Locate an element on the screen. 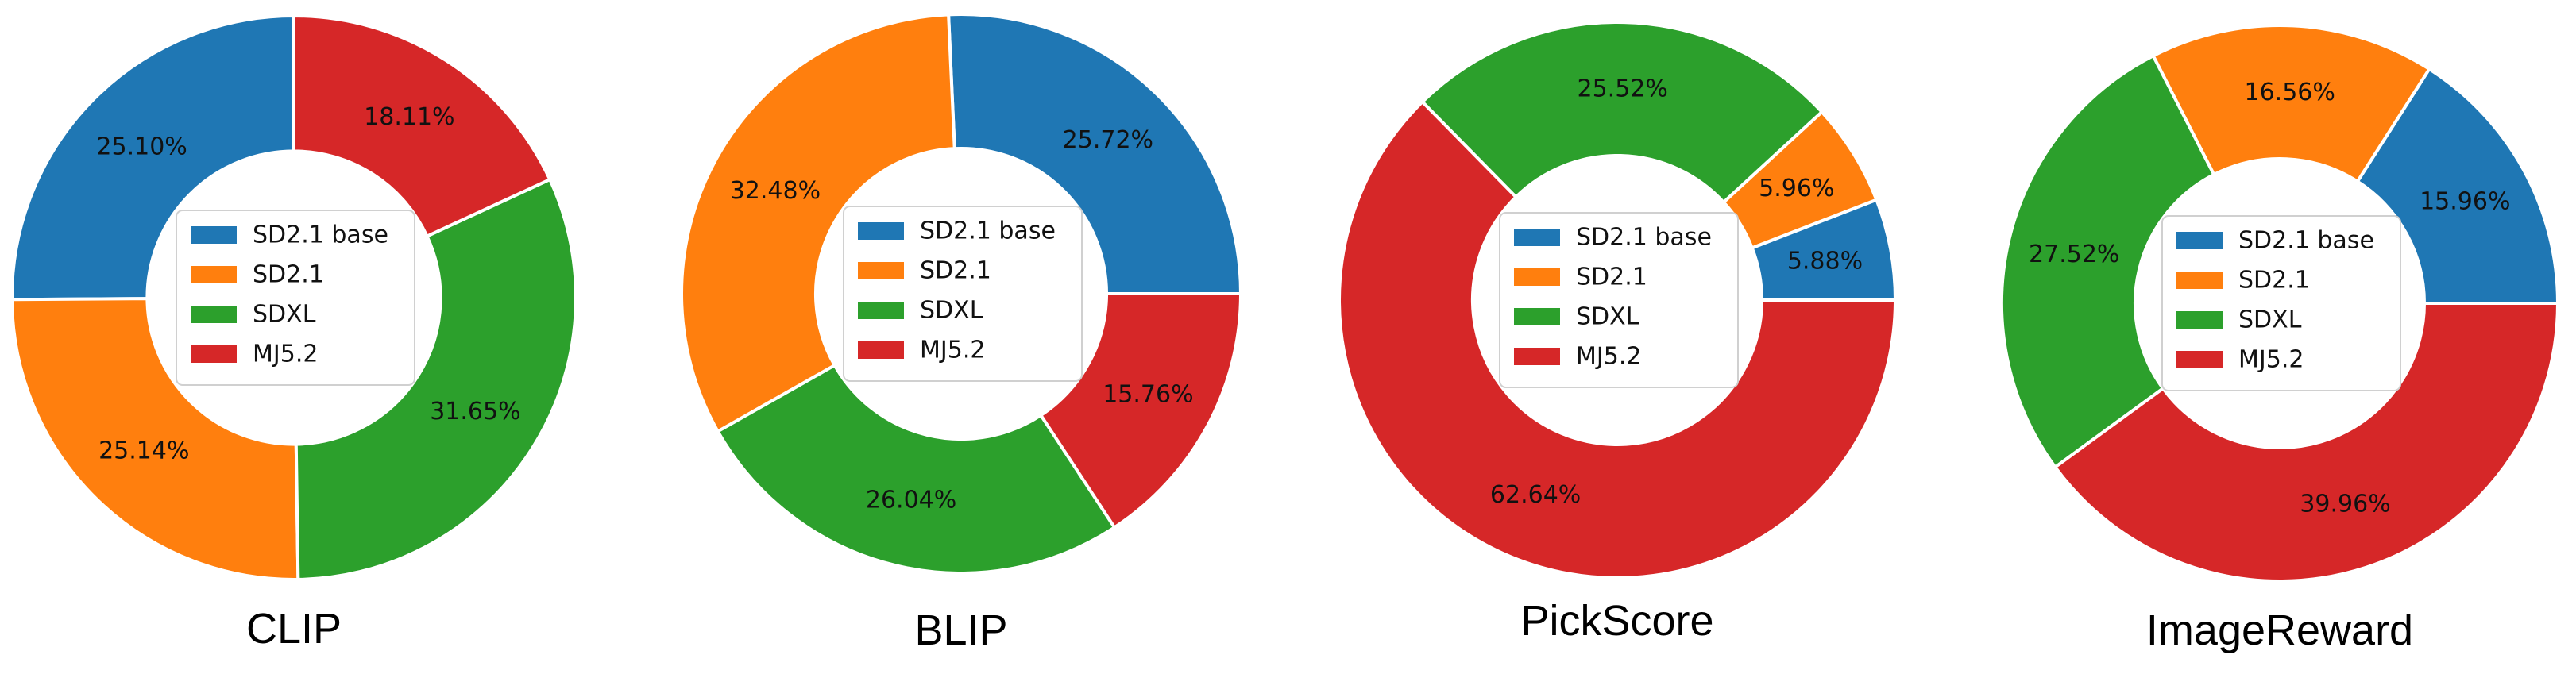 The height and width of the screenshot is (674, 2576). slice-label-sdxl: 27.52% is located at coordinates (2074, 254).